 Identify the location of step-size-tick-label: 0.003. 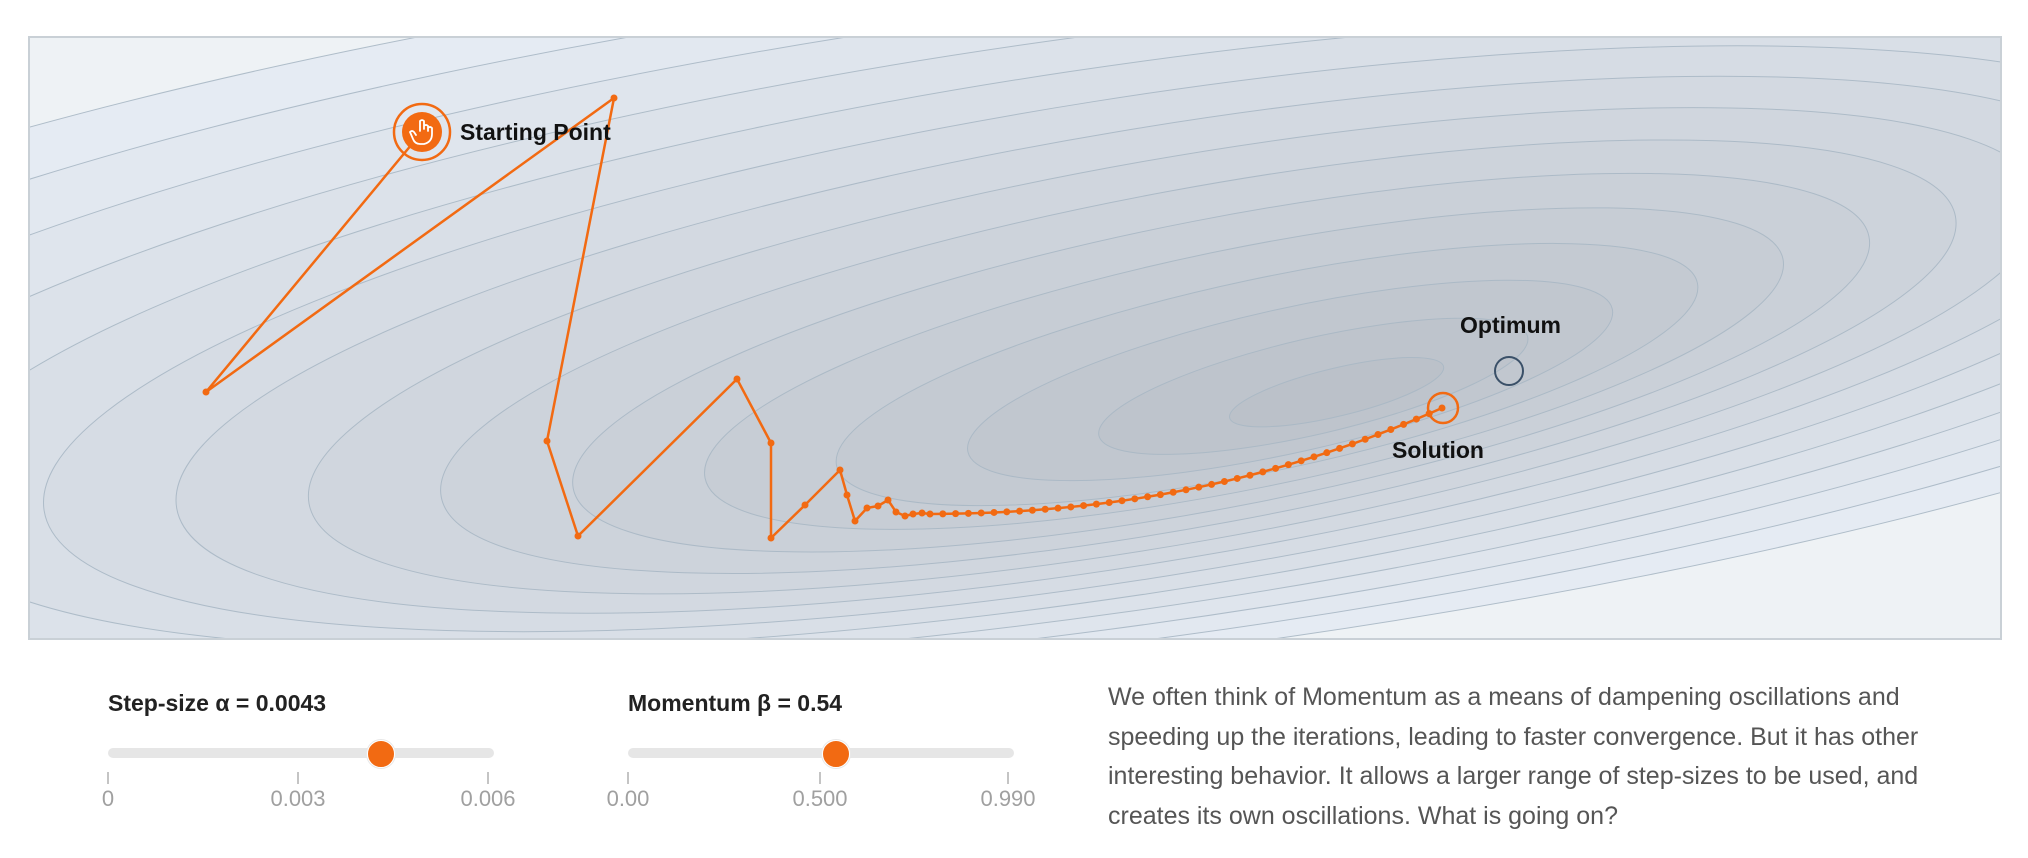
(298, 798).